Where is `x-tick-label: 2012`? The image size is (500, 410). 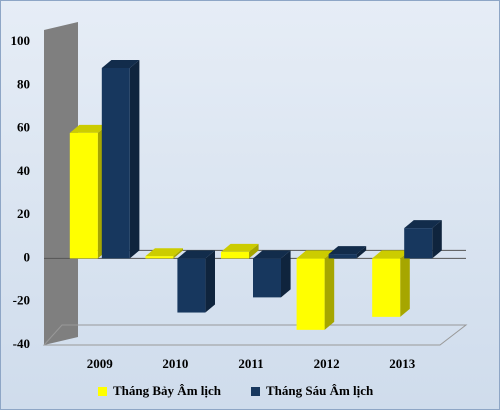 x-tick-label: 2012 is located at coordinates (327, 363).